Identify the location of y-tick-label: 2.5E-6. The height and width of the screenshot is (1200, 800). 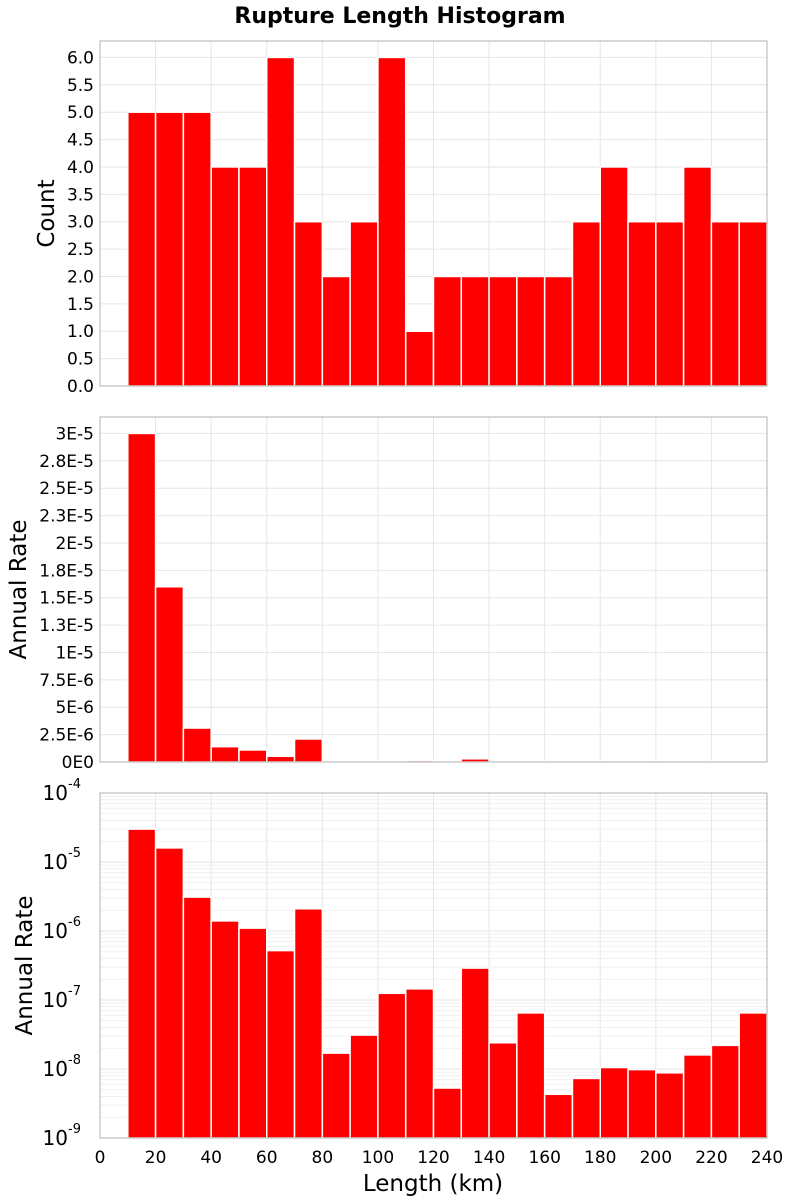
(66, 736).